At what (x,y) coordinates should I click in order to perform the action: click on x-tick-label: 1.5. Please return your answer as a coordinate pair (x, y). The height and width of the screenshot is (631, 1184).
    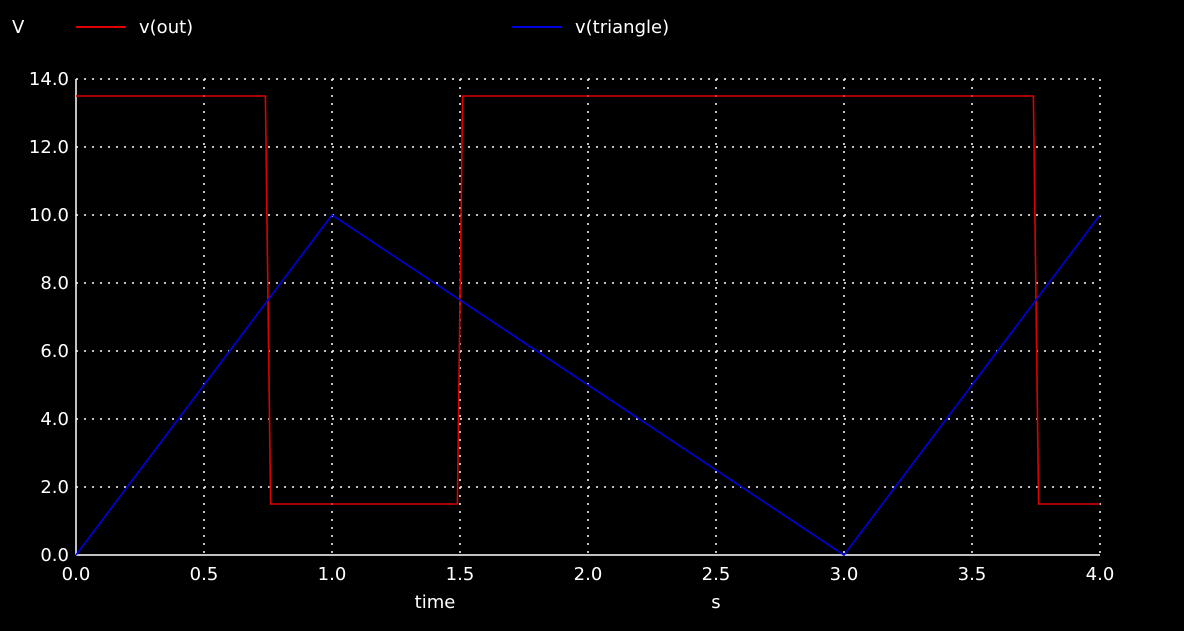
    Looking at the image, I should click on (460, 574).